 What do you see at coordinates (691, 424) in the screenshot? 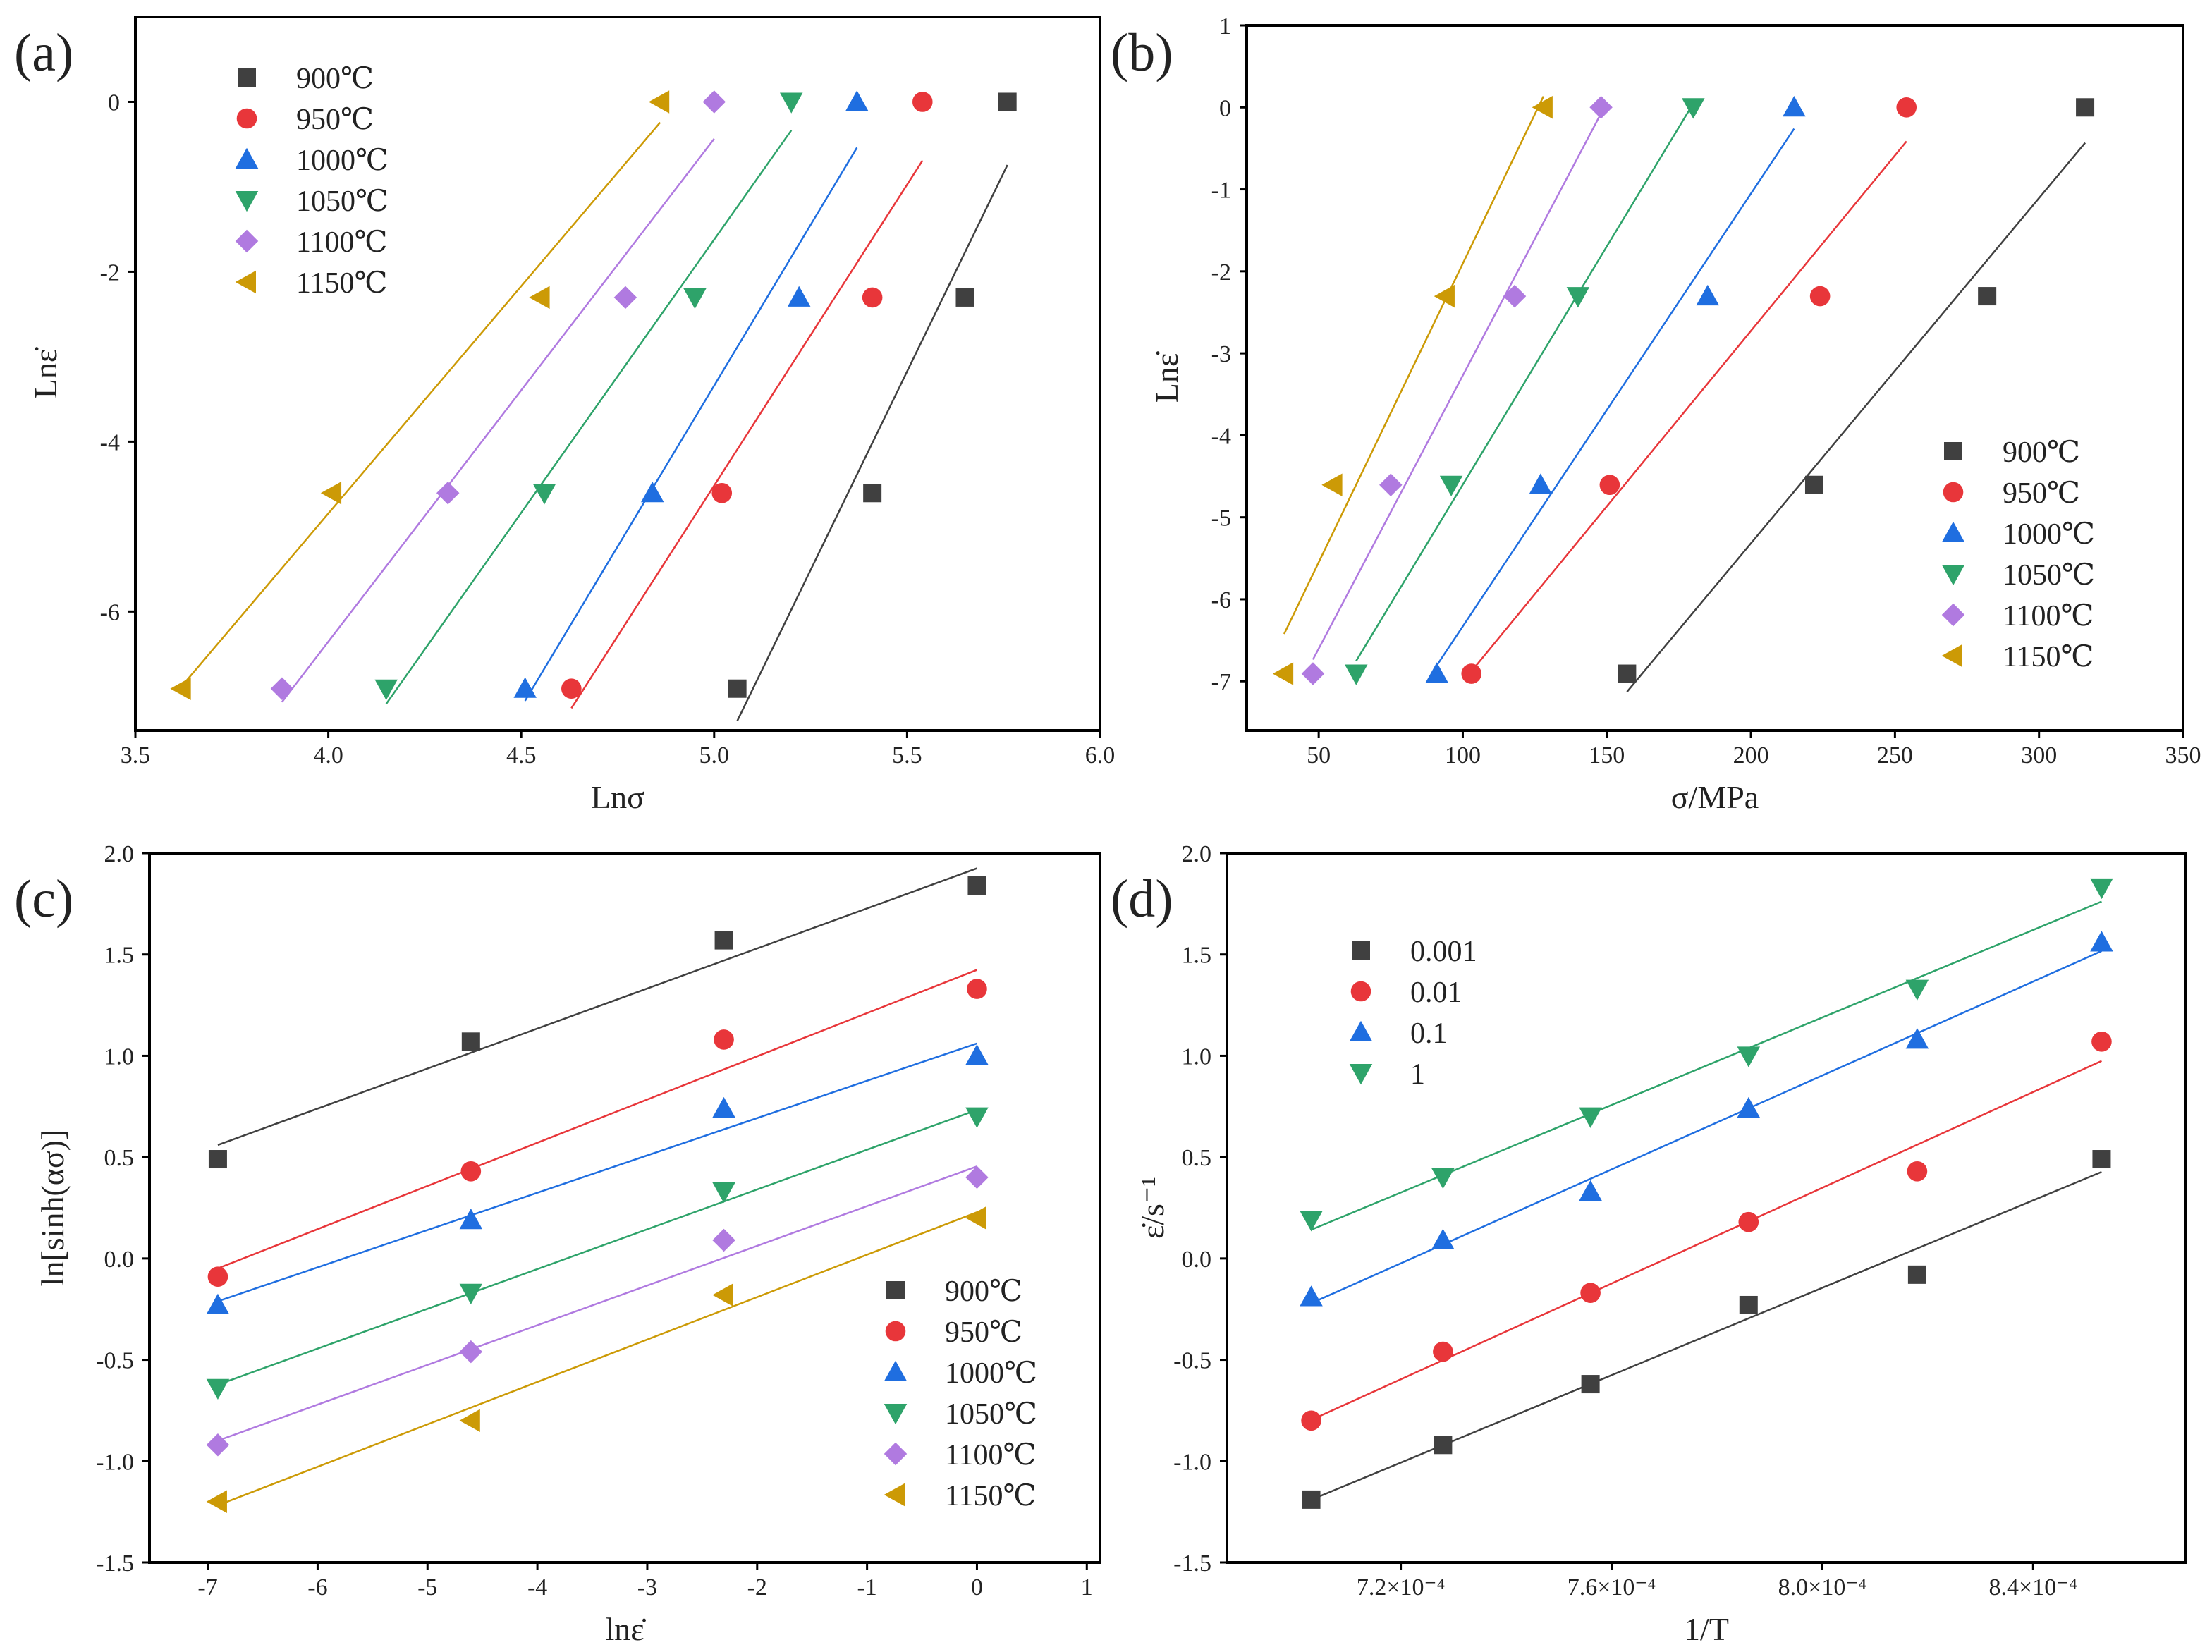
I see `fit-line-1000℃` at bounding box center [691, 424].